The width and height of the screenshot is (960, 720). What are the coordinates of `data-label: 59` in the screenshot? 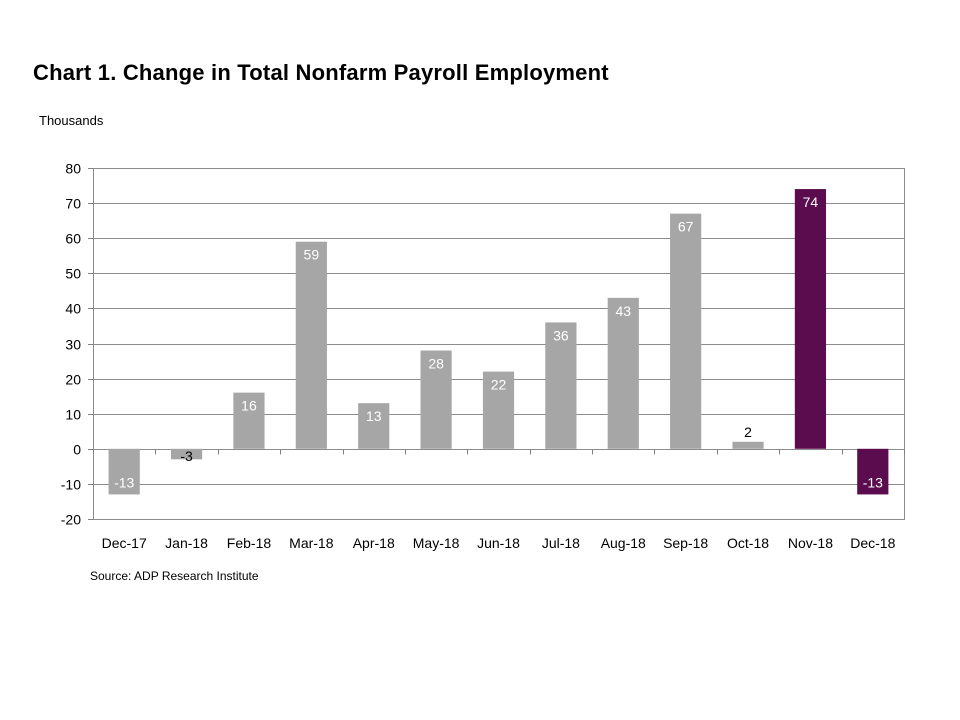 It's located at (312, 255).